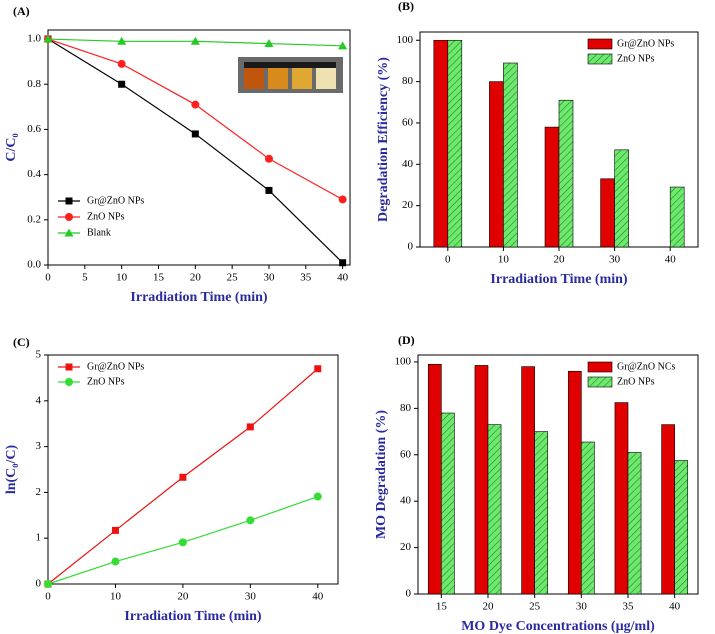  Describe the element at coordinates (39, 446) in the screenshot. I see `y-tick-label: 3` at that location.